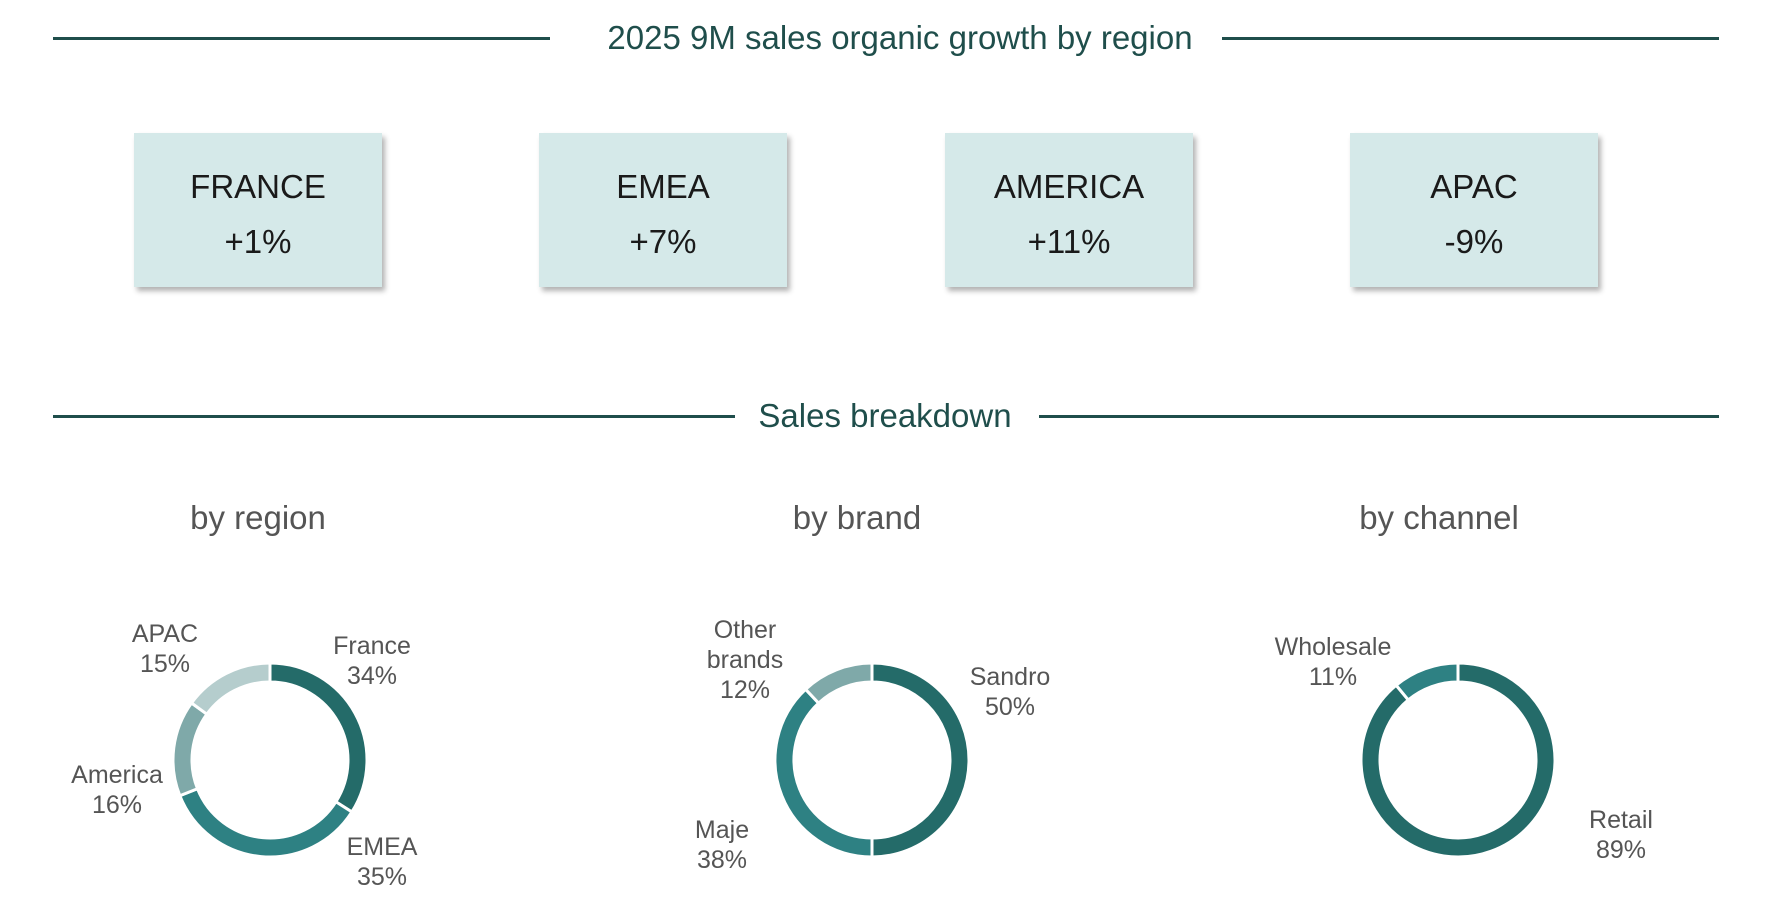  What do you see at coordinates (1069, 186) in the screenshot?
I see `growth-card-region: AMERICA` at bounding box center [1069, 186].